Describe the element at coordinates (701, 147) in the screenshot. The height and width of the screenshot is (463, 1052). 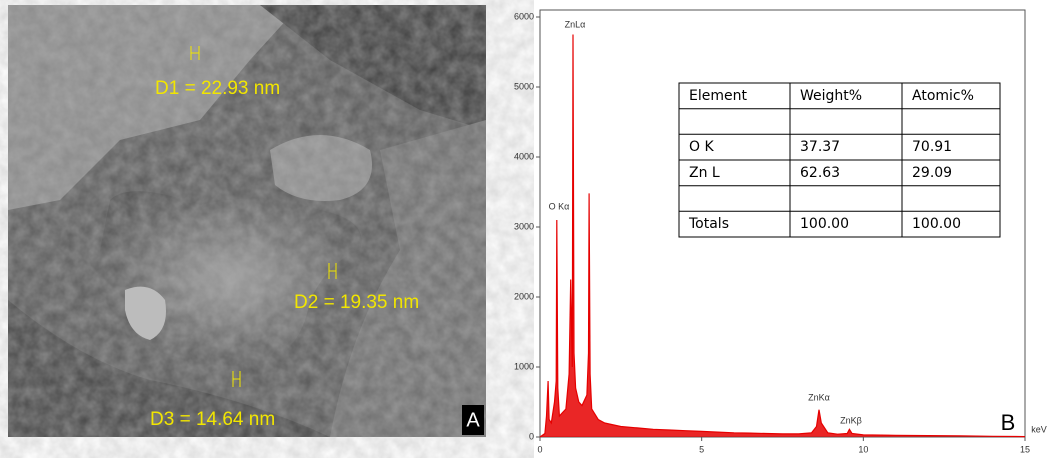
I see `table-cell: O K` at that location.